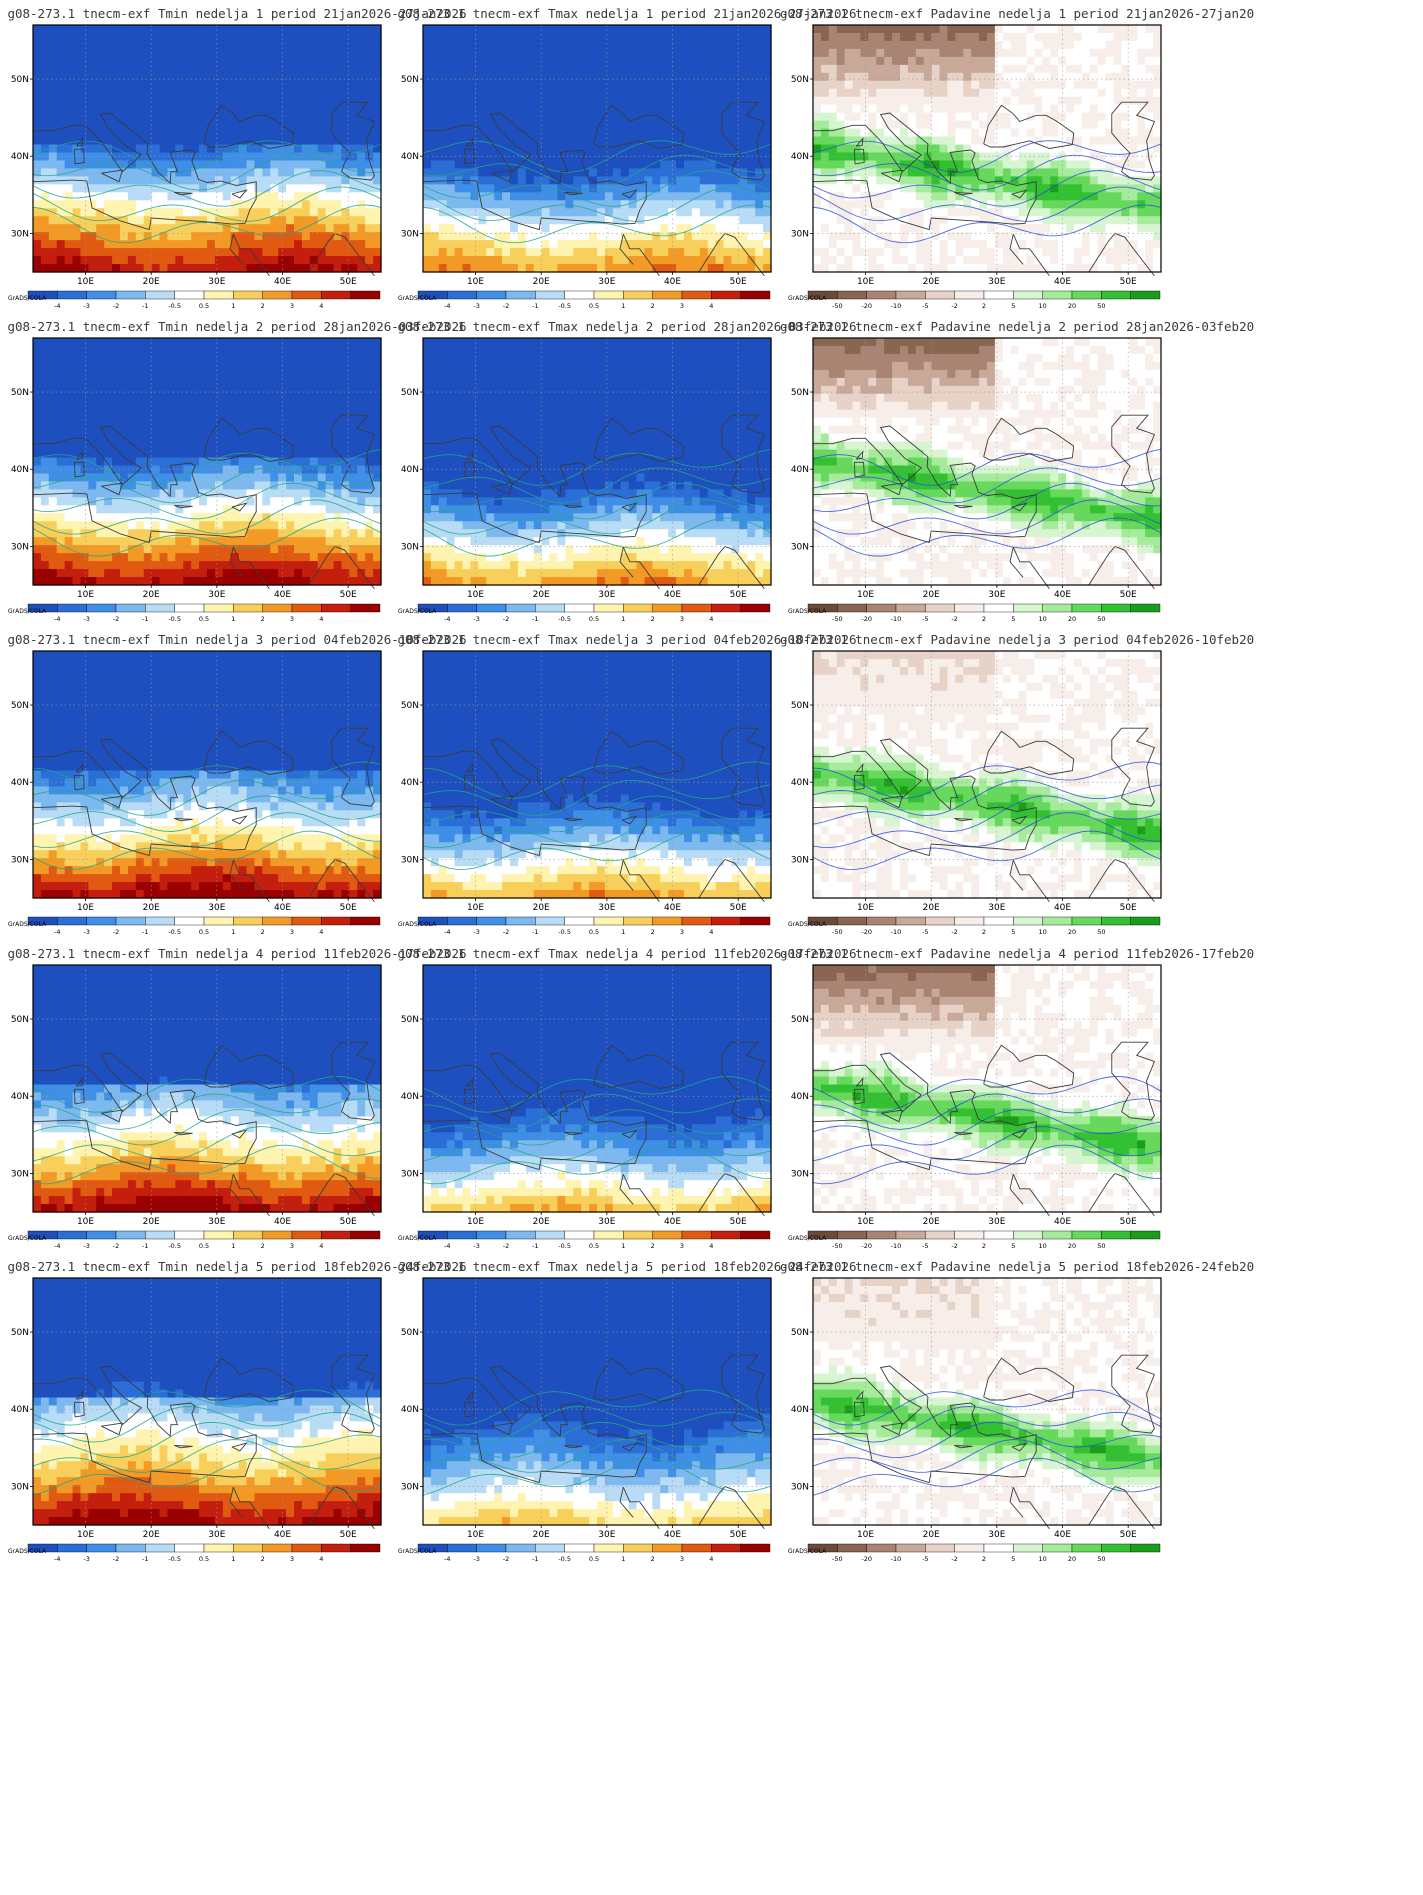  What do you see at coordinates (410, 157) in the screenshot?
I see `lat-tick-label: 40N` at bounding box center [410, 157].